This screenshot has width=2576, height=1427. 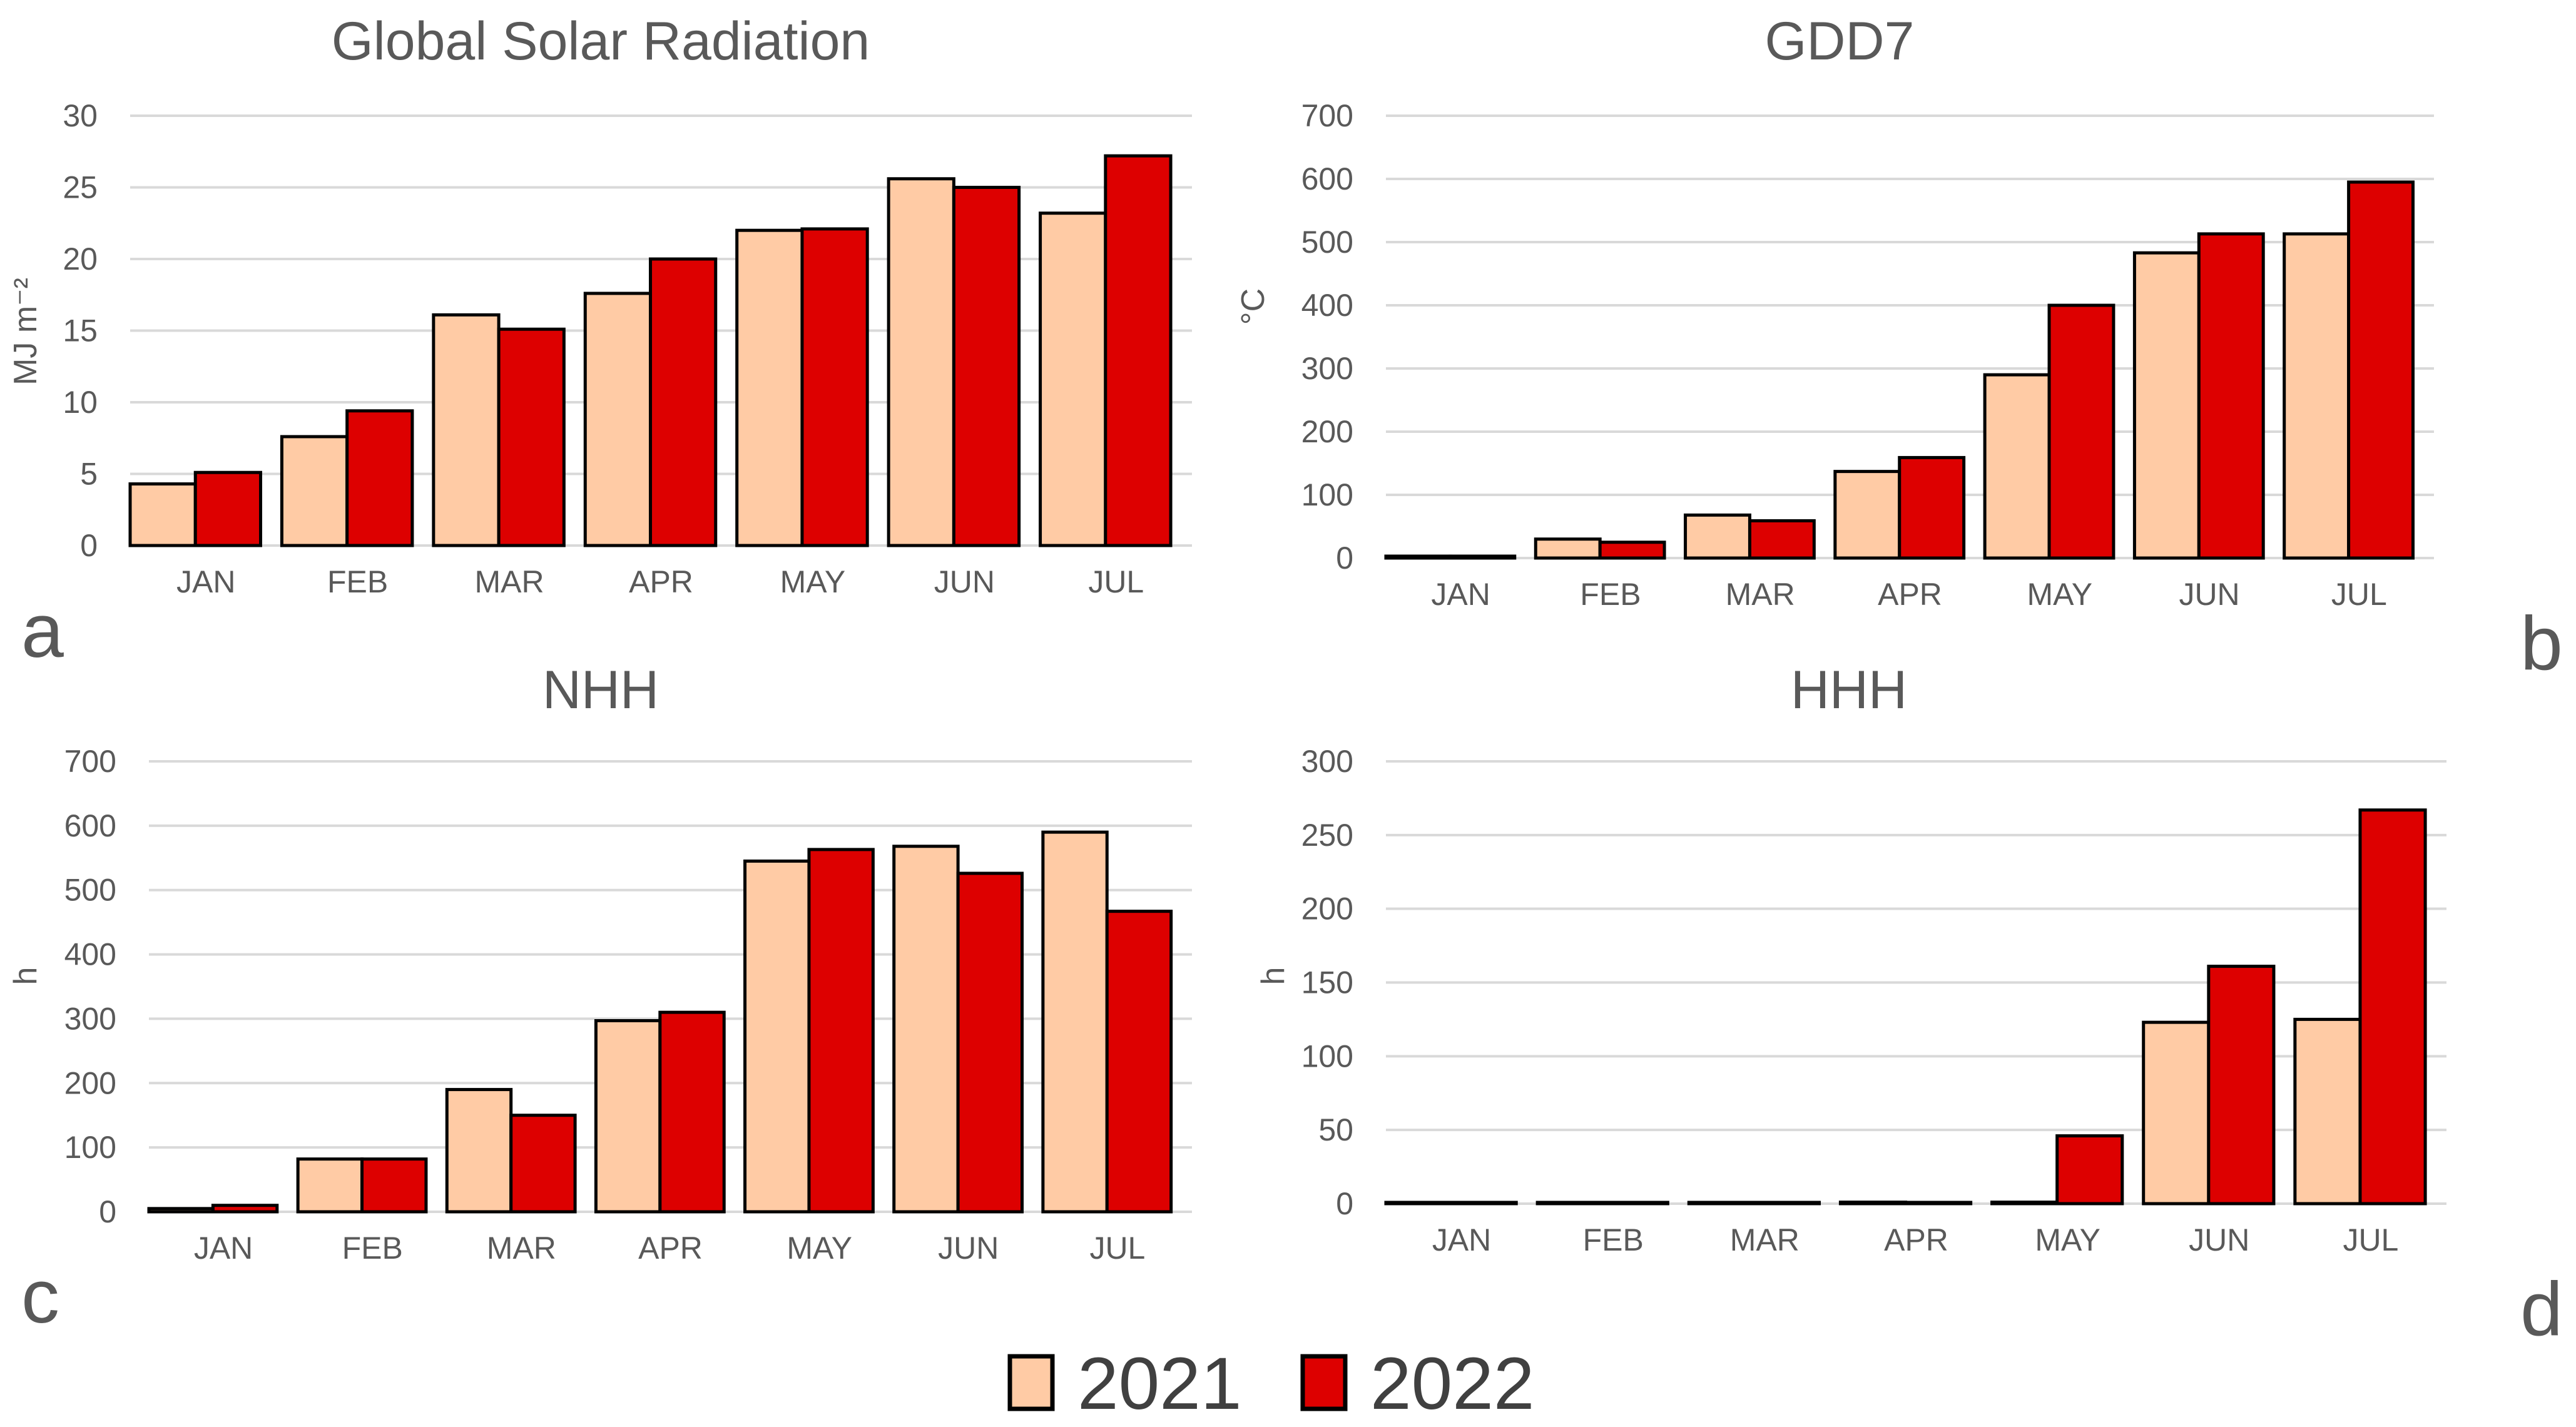 What do you see at coordinates (1273, 976) in the screenshot?
I see `y-axis-label: h` at bounding box center [1273, 976].